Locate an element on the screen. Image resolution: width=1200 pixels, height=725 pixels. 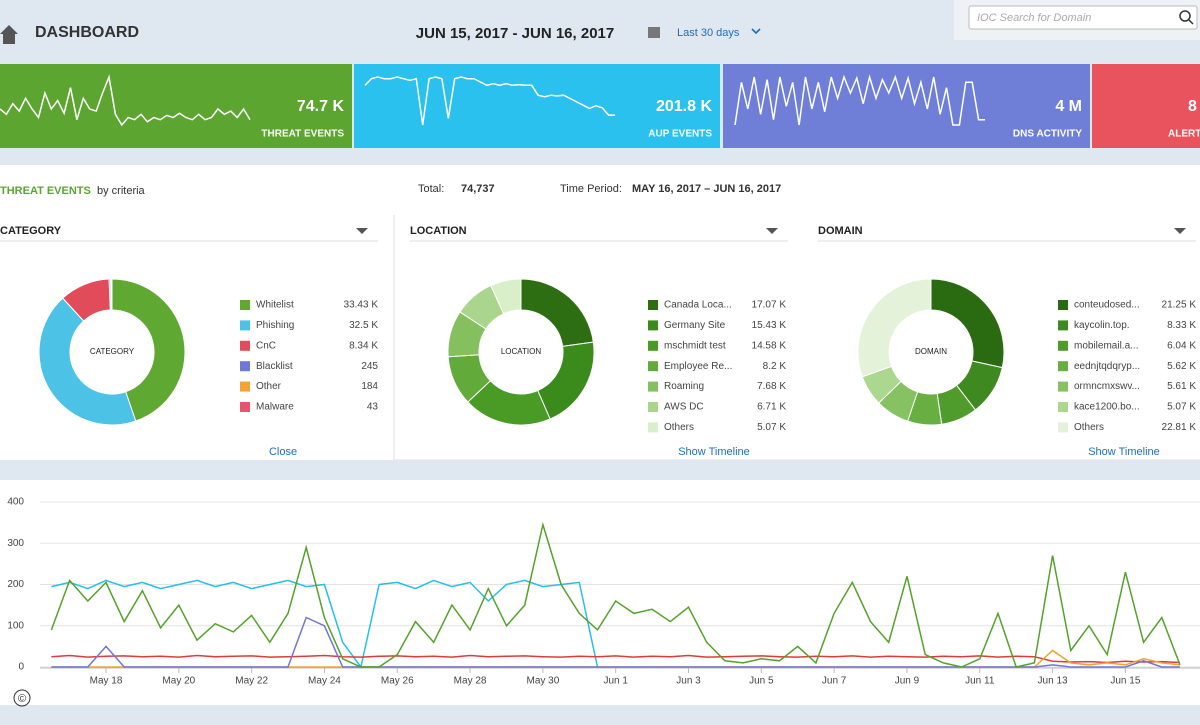
tile-value: 74.7 K is located at coordinates (321, 106).